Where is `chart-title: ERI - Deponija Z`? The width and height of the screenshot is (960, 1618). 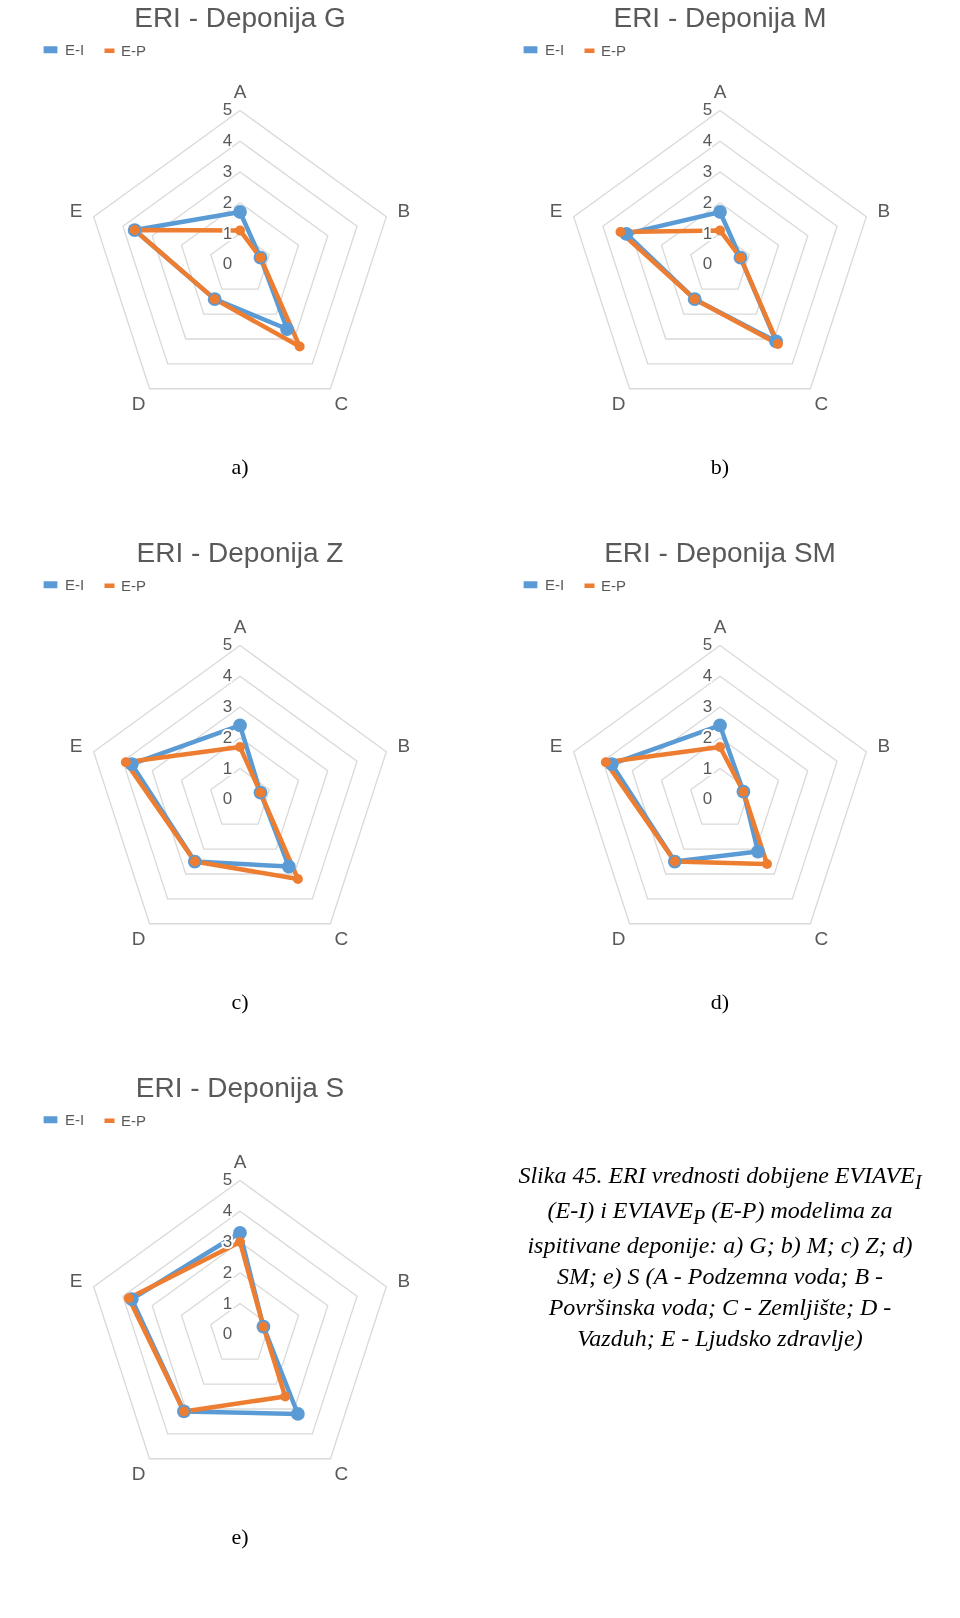
chart-title: ERI - Deponija Z is located at coordinates (240, 552).